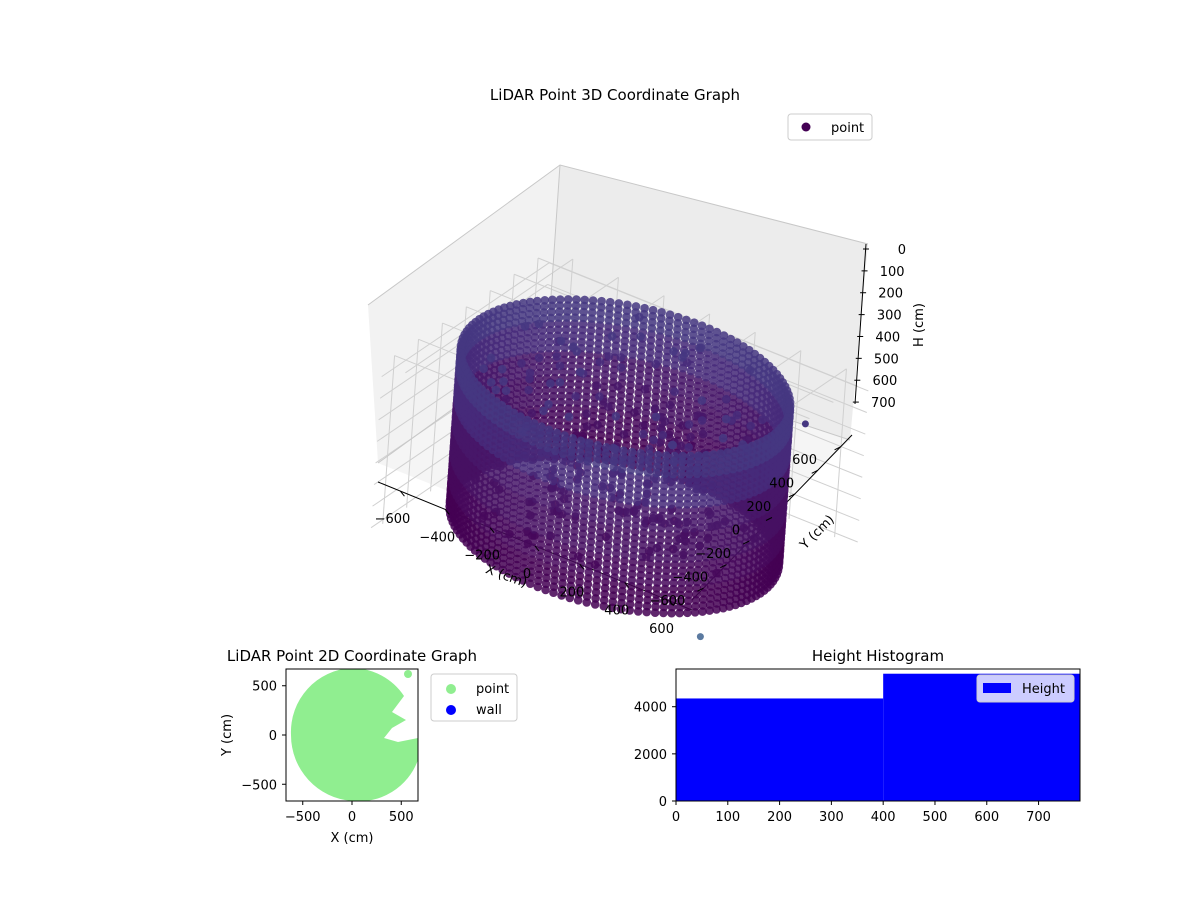 This screenshot has height=900, width=1200. What do you see at coordinates (736, 531) in the screenshot?
I see `y-tick-label-3d: 0` at bounding box center [736, 531].